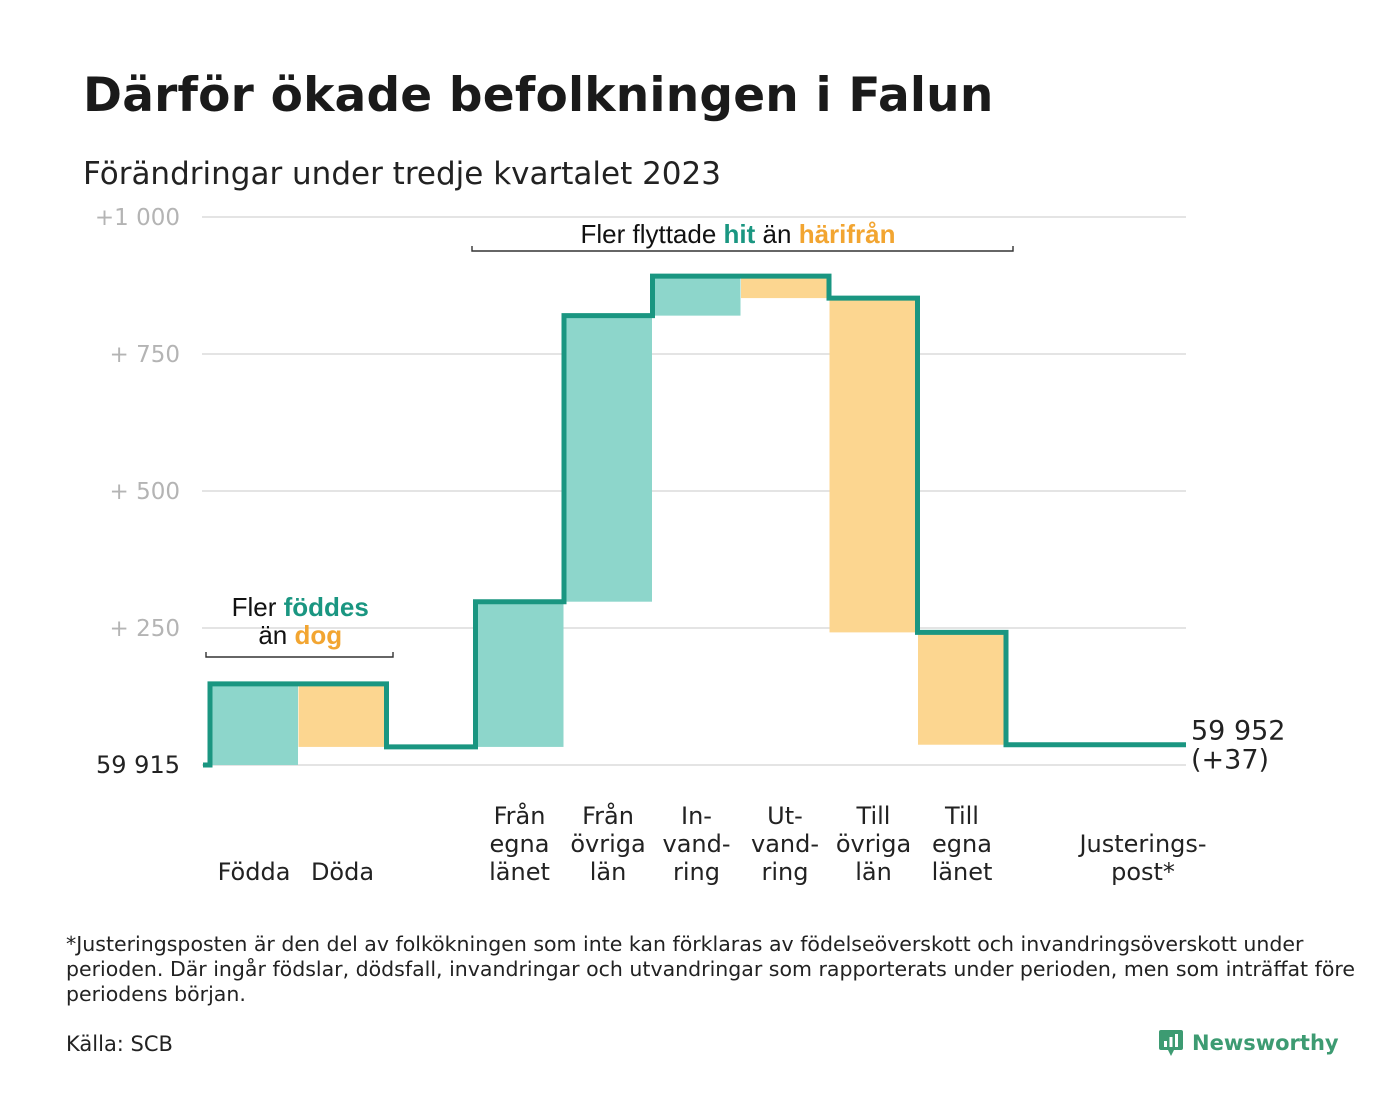 The width and height of the screenshot is (1400, 1120). Describe the element at coordinates (873, 465) in the screenshot. I see `bar-tillövrigalän` at that location.